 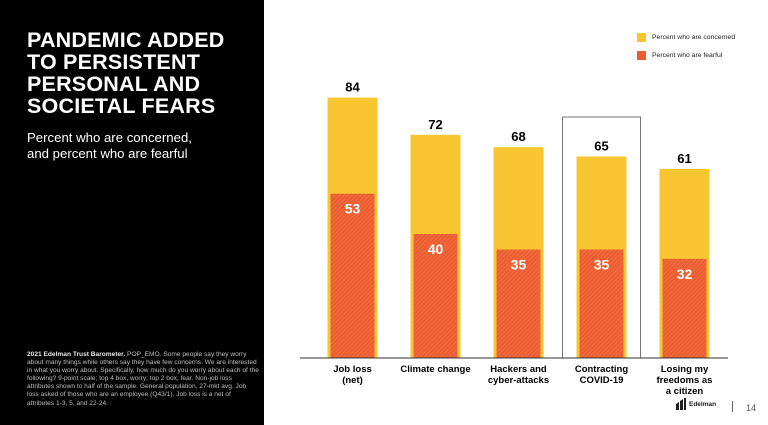 I want to click on legend-item-concerned: Percent who are concerned, so click(x=686, y=37).